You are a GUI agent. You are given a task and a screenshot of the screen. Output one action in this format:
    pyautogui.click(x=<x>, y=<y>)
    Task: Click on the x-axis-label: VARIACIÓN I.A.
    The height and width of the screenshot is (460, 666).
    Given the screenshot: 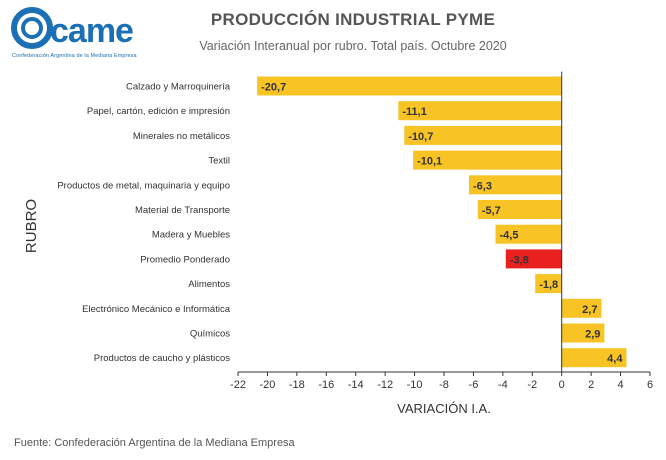 What is the action you would take?
    pyautogui.click(x=444, y=408)
    